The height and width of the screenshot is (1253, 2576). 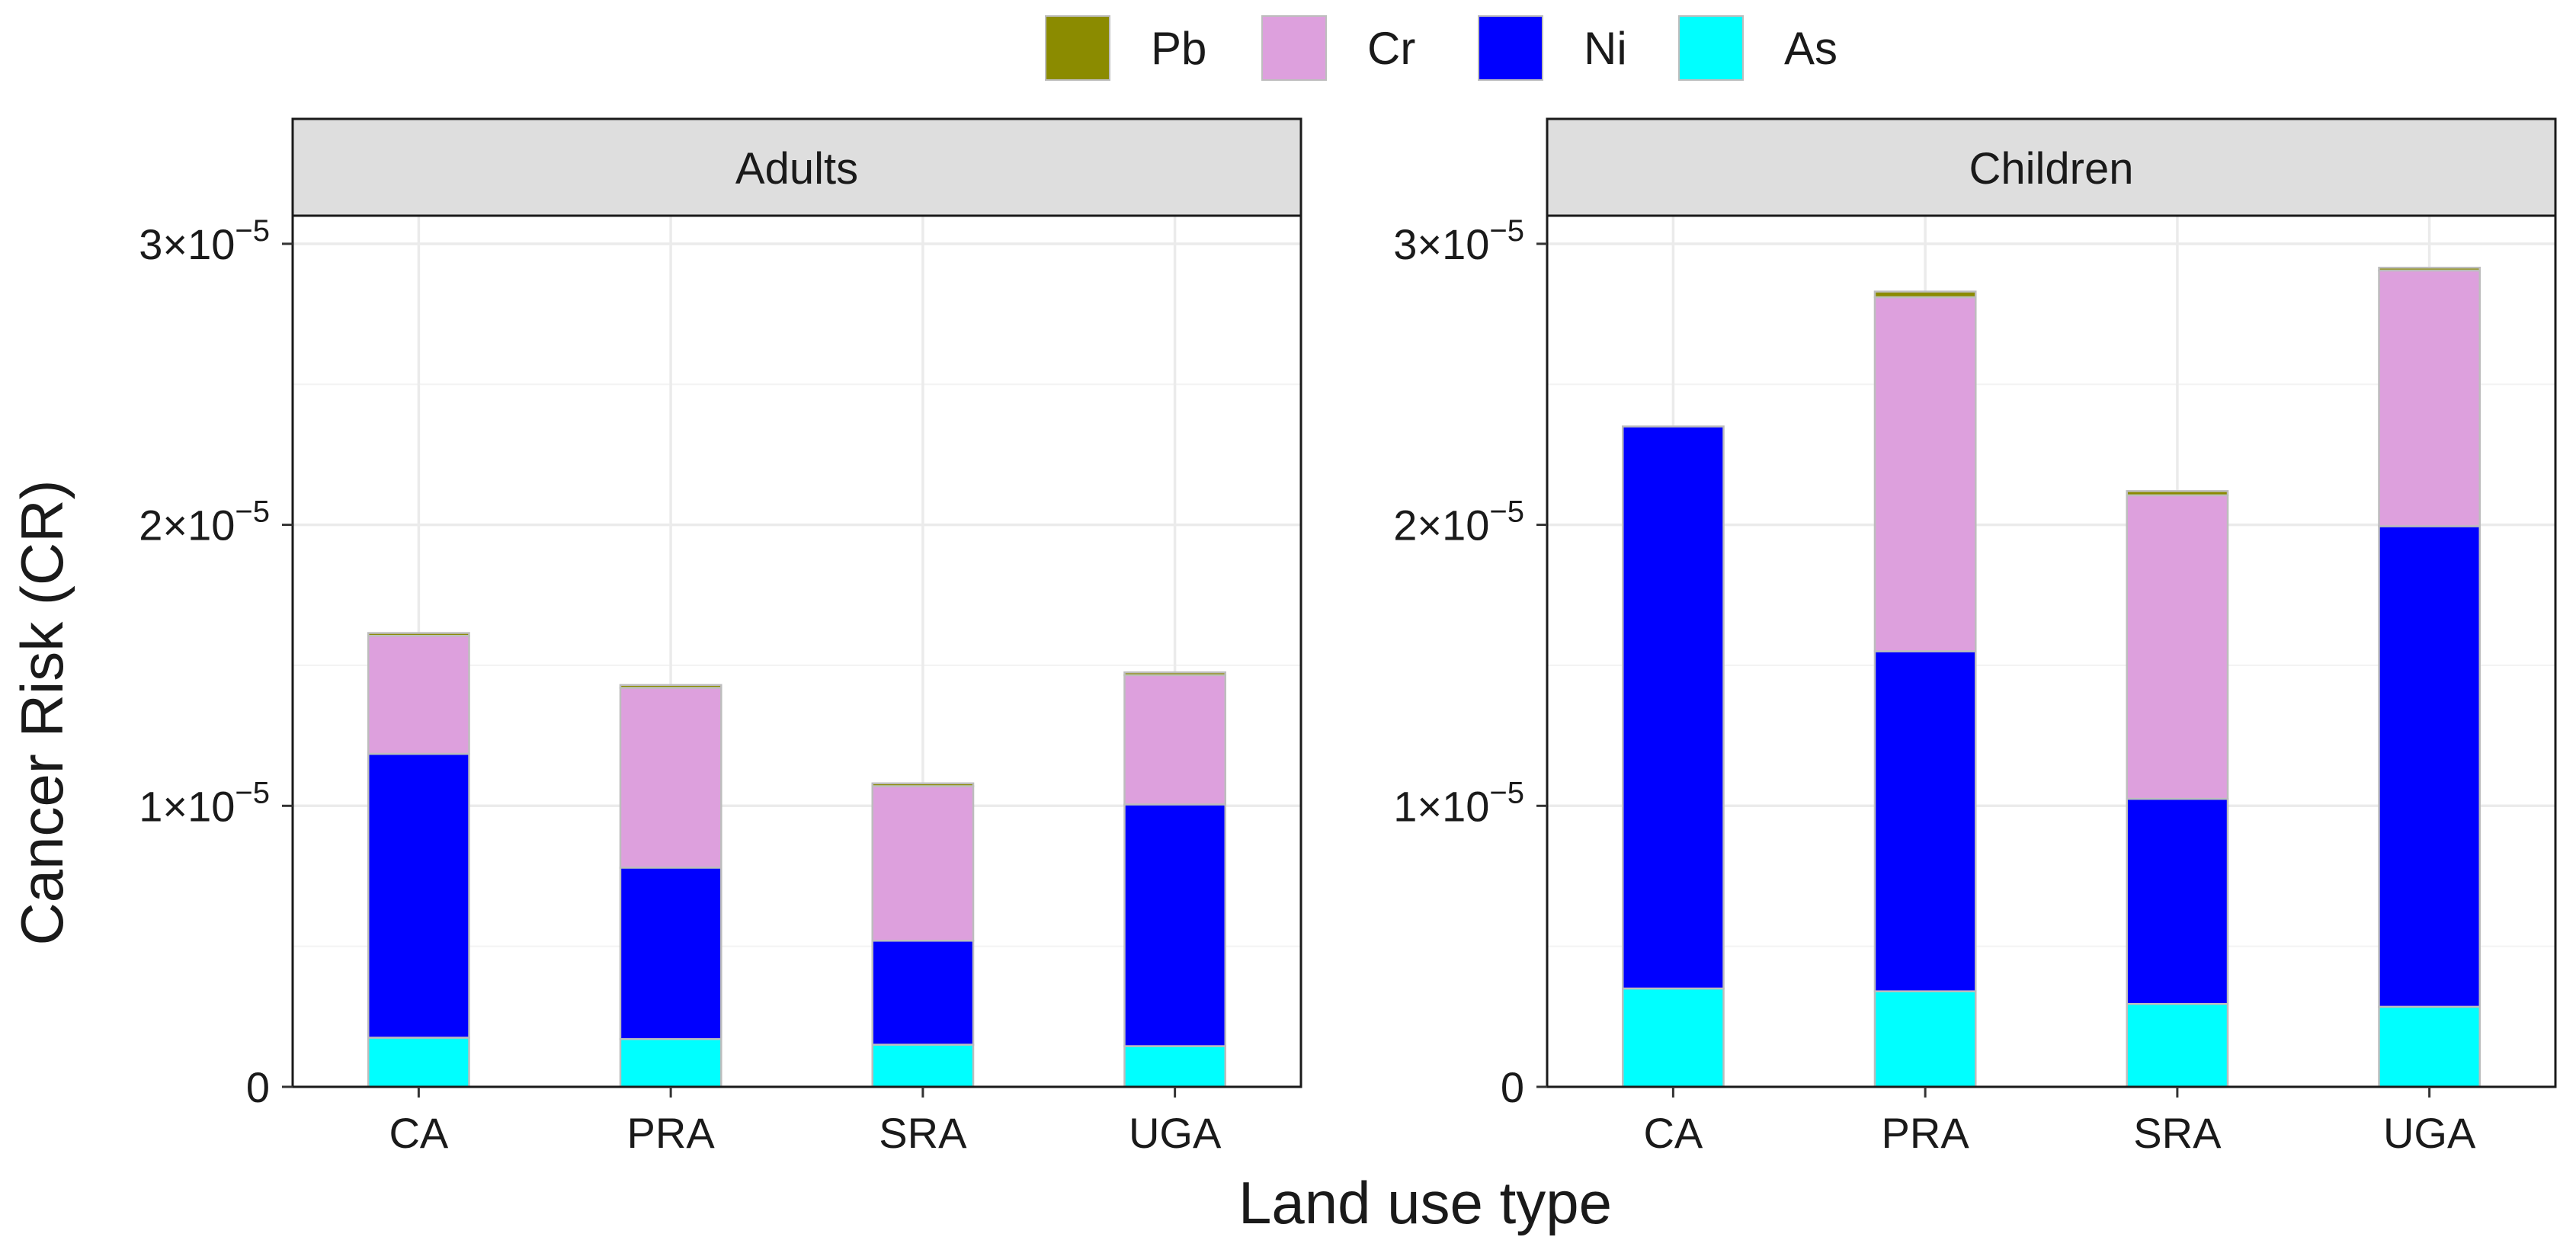 What do you see at coordinates (1178, 49) in the screenshot?
I see `legend-label-pb: Pb` at bounding box center [1178, 49].